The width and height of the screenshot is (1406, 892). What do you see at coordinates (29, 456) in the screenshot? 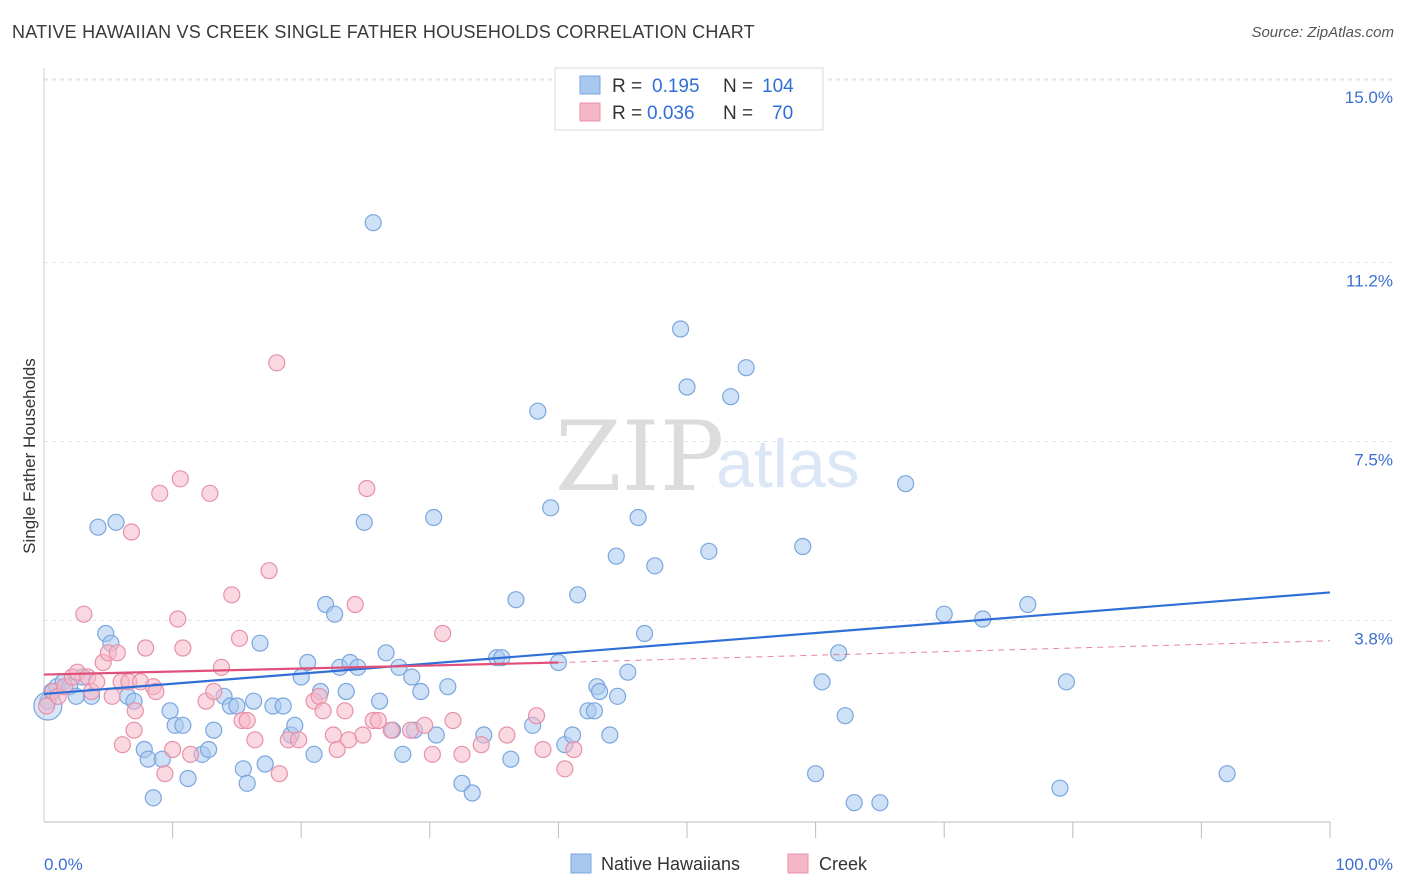
I see `y-axis-label: Single Father Households` at bounding box center [29, 456].